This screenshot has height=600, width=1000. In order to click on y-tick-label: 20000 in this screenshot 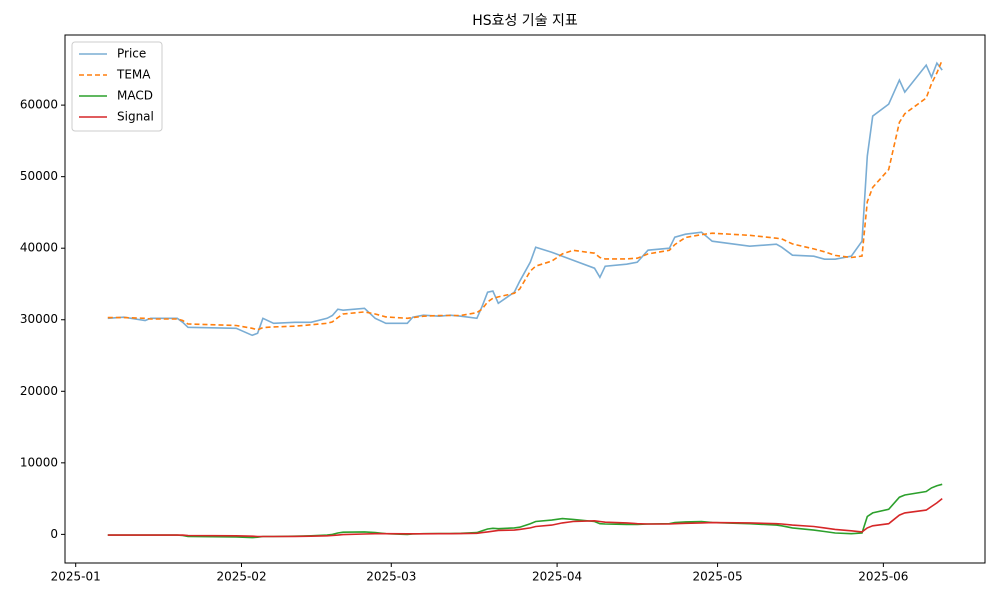, I will do `click(39, 391)`.